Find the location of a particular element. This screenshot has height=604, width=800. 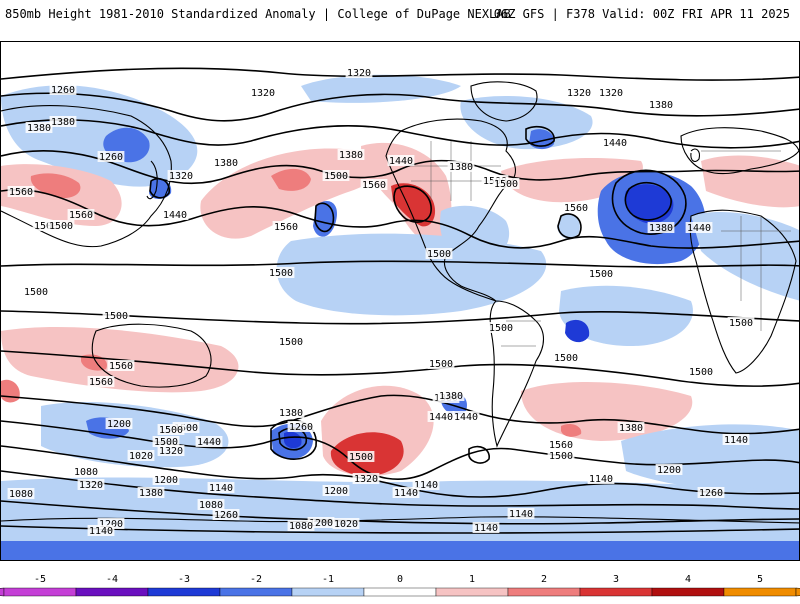

neg-anomaly-tropical-pacific is located at coordinates (411, 274).